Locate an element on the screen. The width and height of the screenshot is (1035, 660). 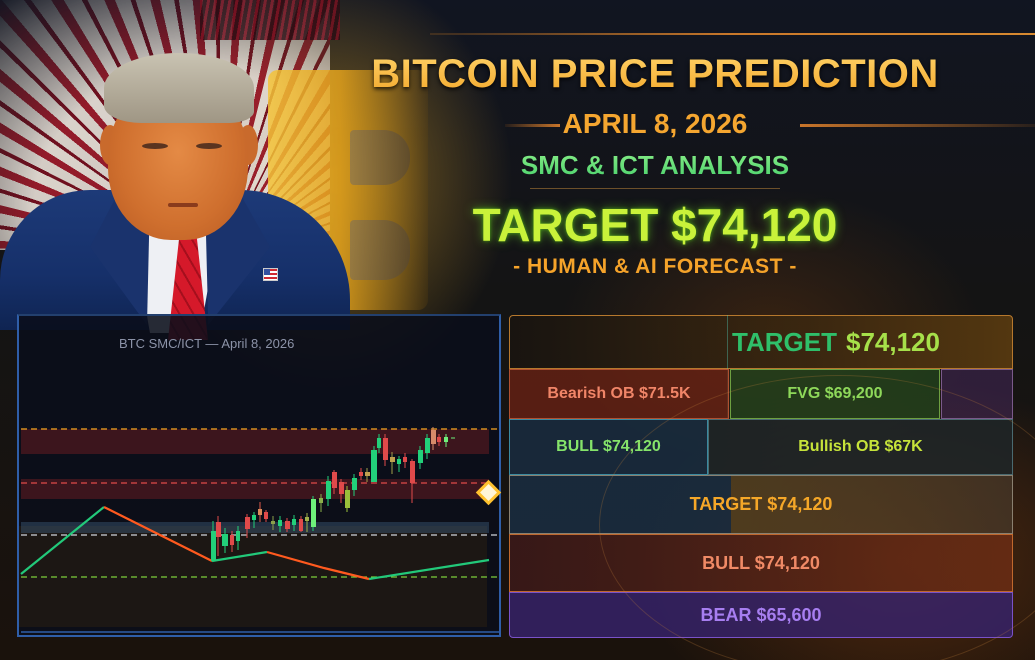
bullish-ob-box: Bullish OB $67K is located at coordinates (860, 447).